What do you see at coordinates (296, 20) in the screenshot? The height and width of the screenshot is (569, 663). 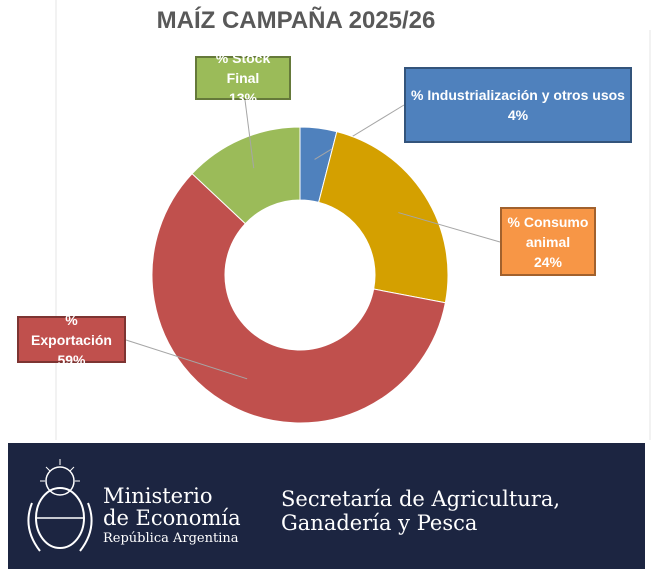 I see `chart-title: MAÍZ CAMPAÑA 2025/26` at bounding box center [296, 20].